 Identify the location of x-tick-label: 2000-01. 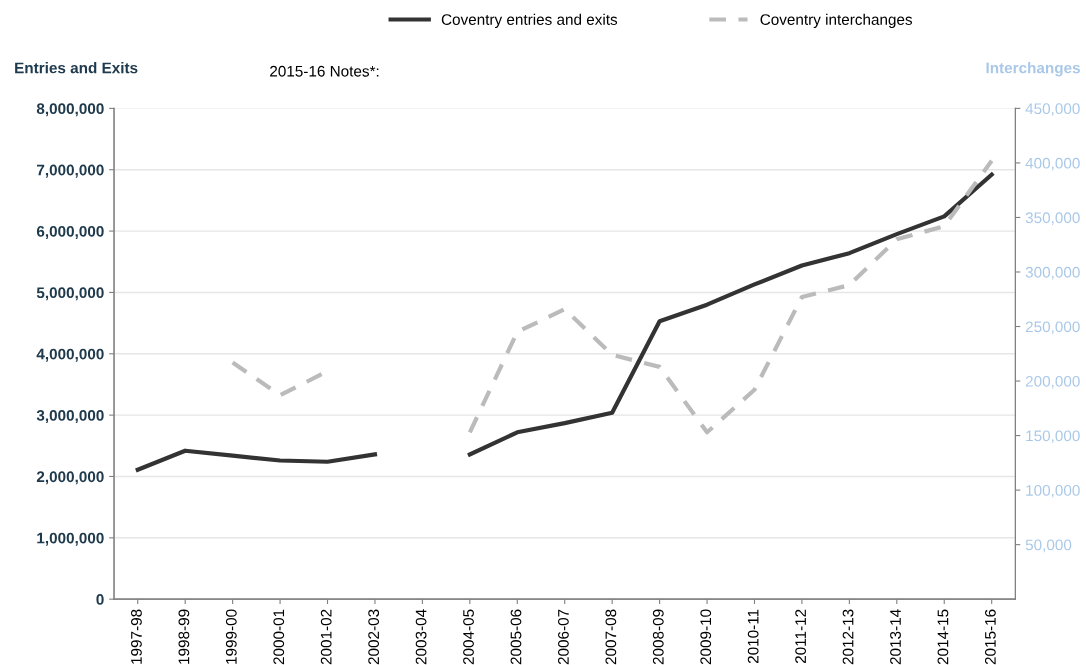
(279, 637).